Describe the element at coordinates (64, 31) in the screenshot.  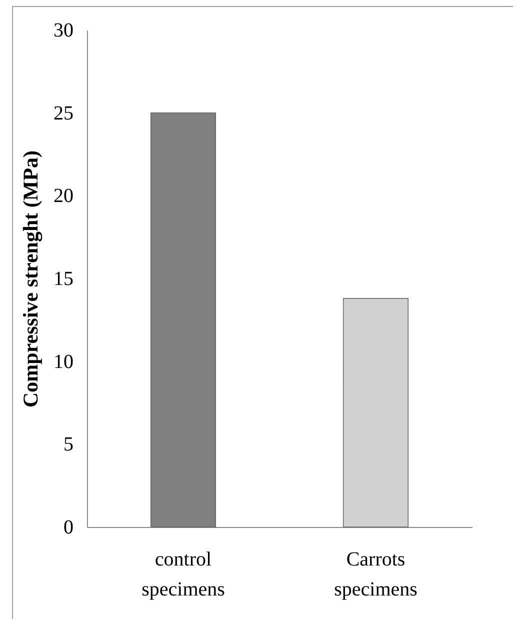
I see `y-tick-label: 30` at that location.